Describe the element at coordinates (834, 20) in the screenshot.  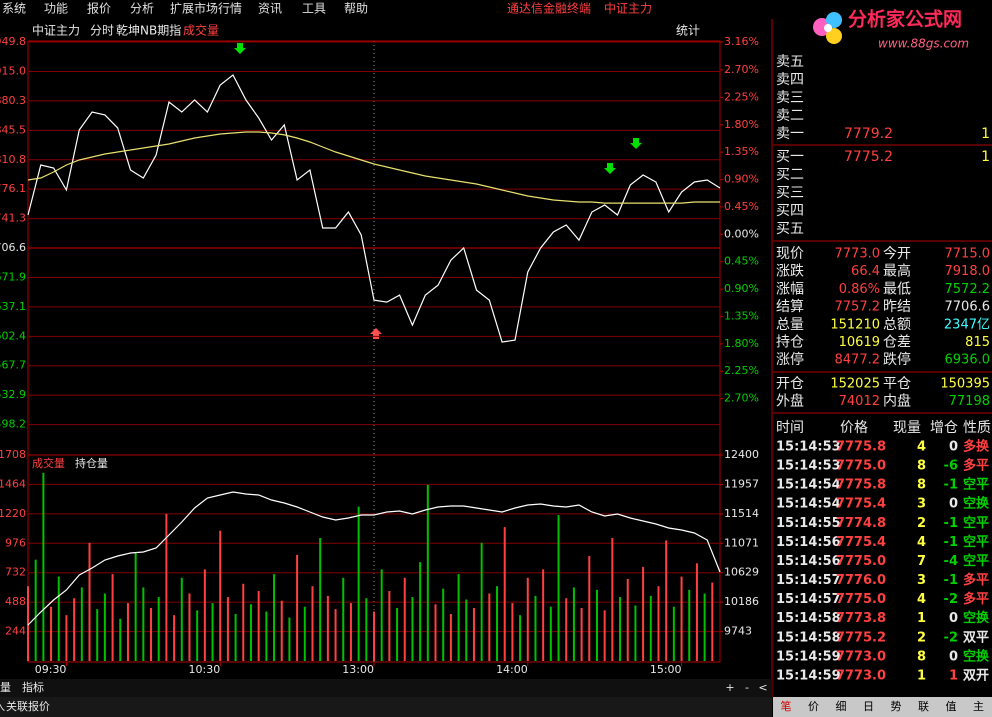
I see `logo-petal` at that location.